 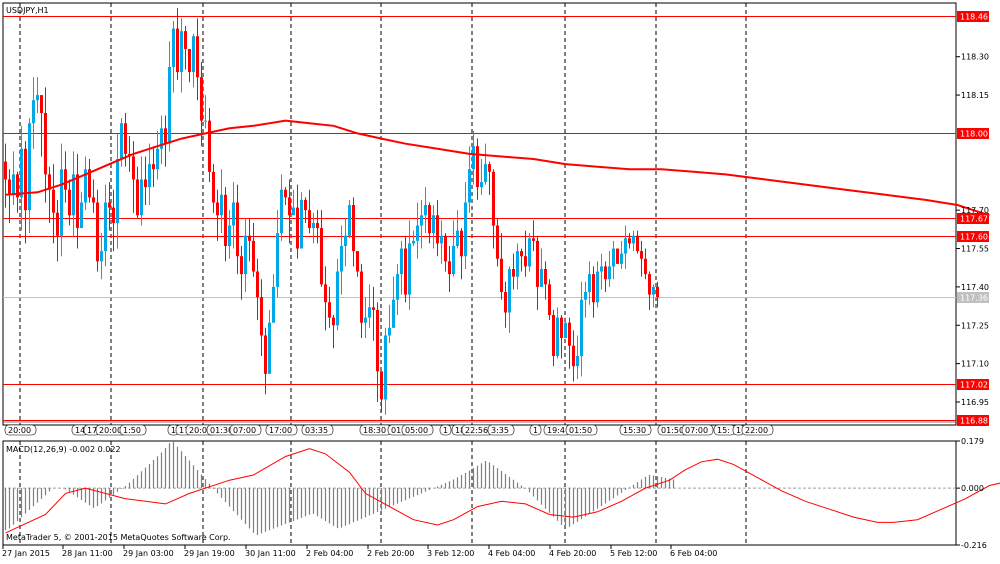 What do you see at coordinates (461, 430) in the screenshot?
I see `event-label: 18:` at bounding box center [461, 430].